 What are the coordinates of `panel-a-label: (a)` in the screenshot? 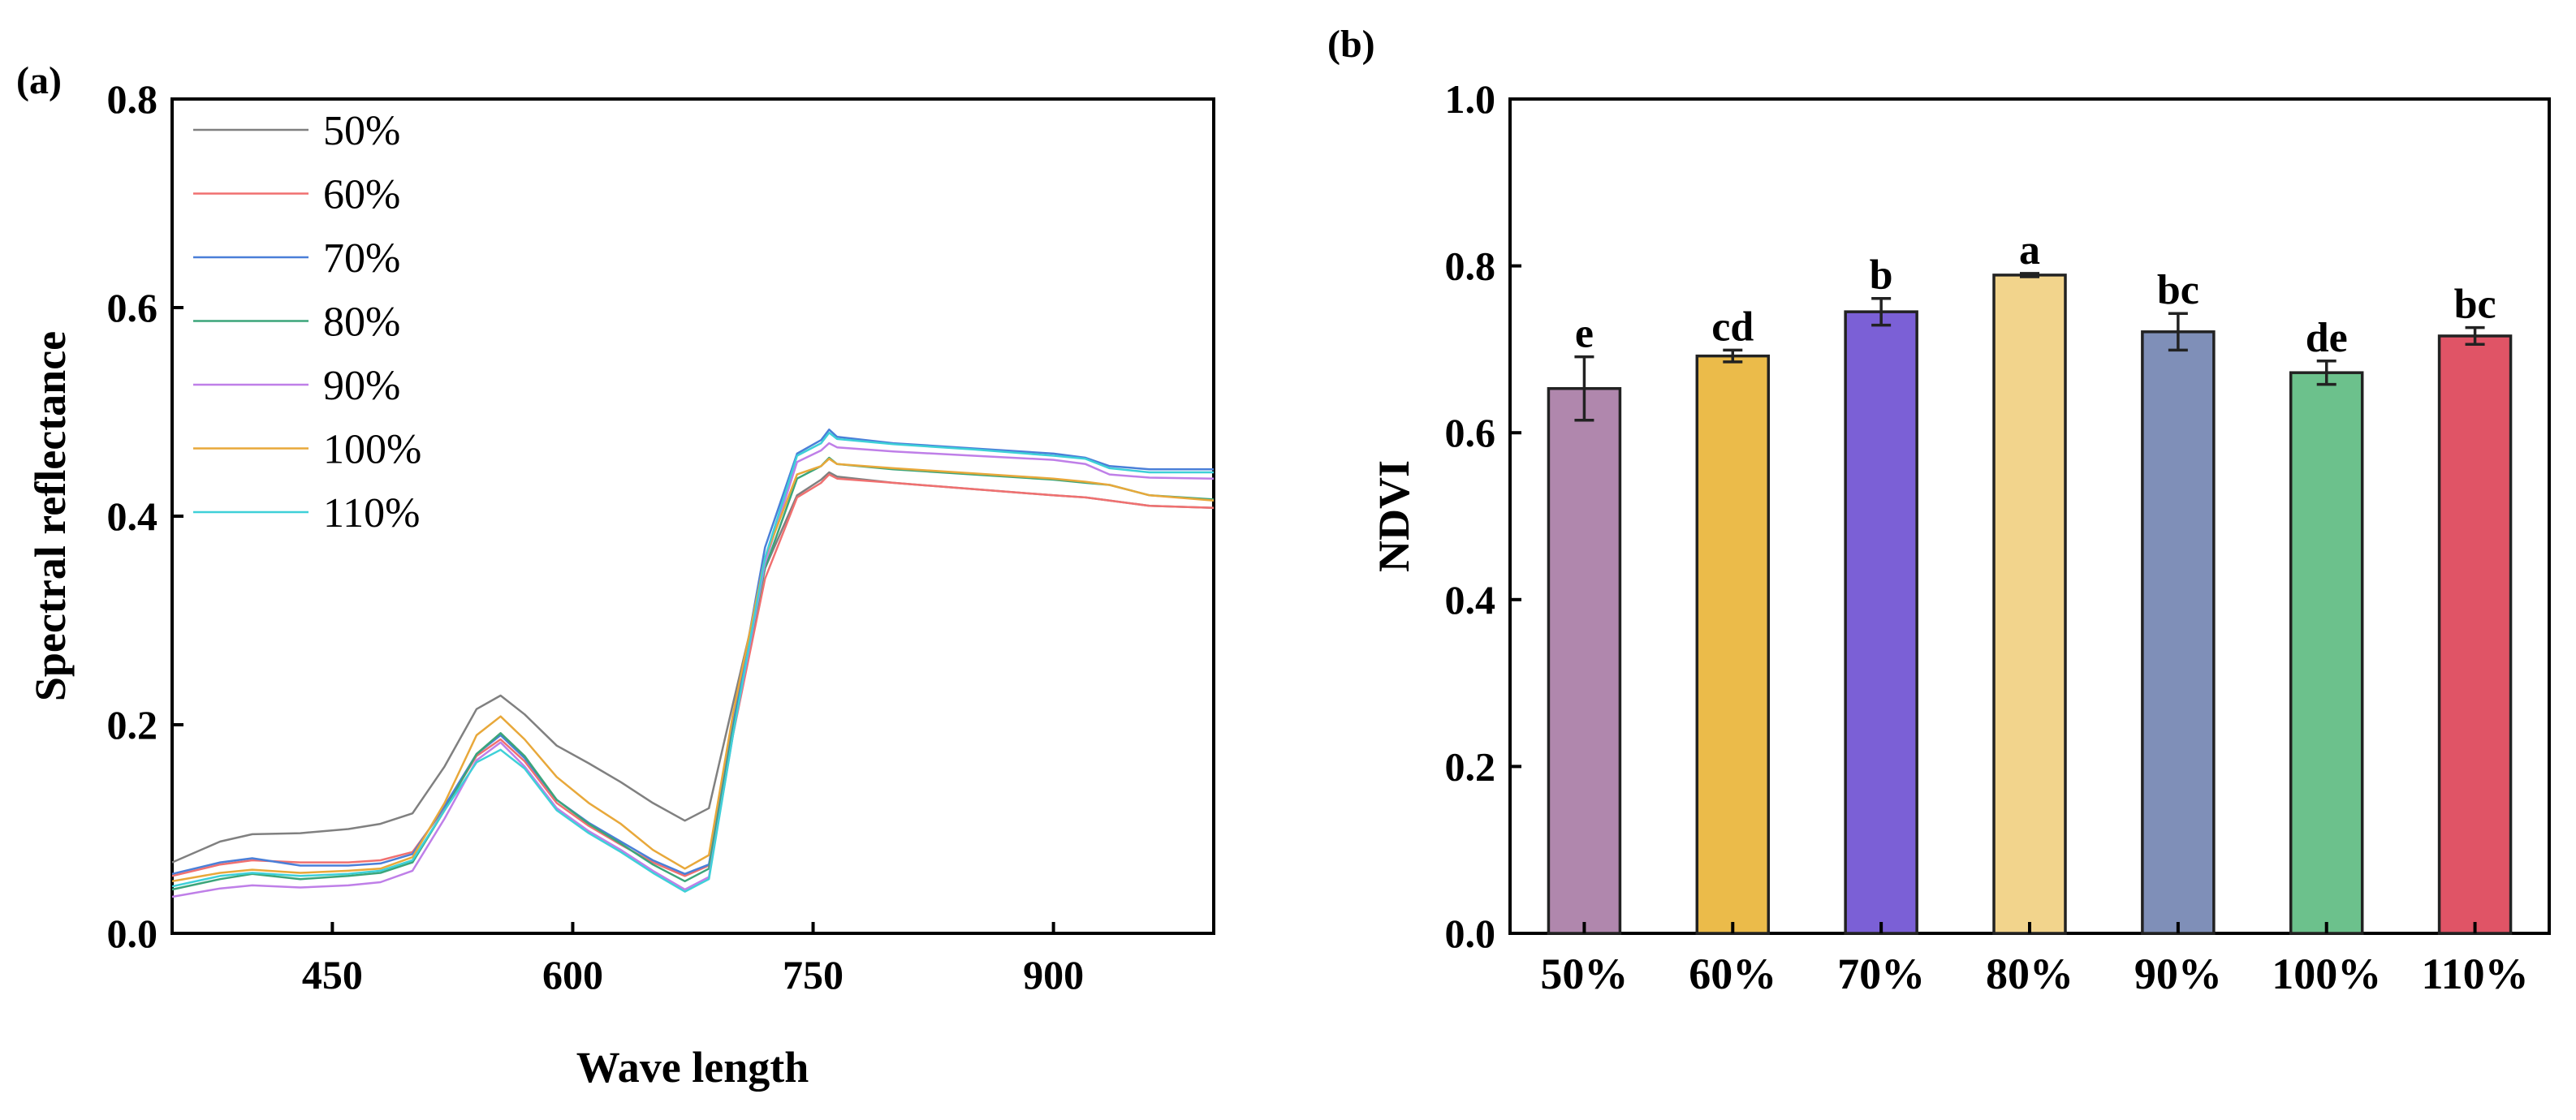 It's located at (39, 80).